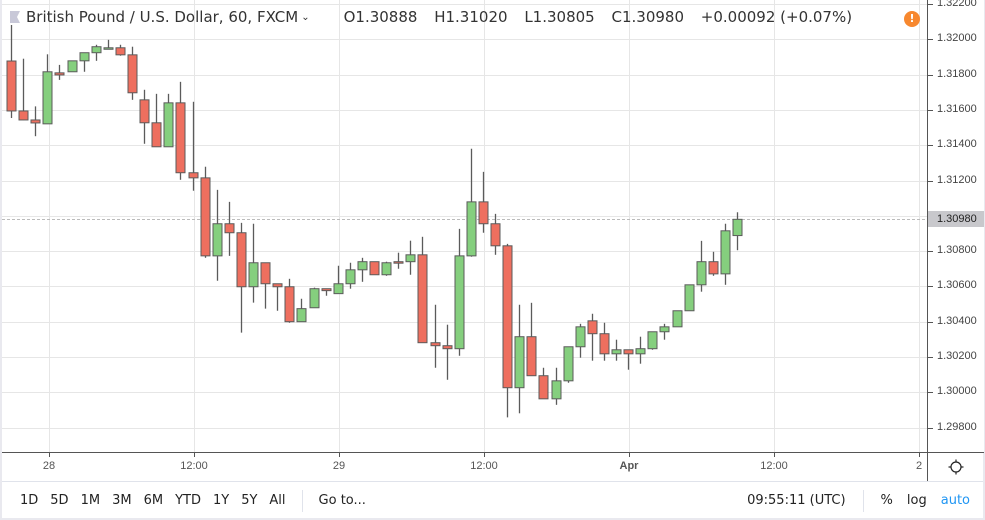 The image size is (985, 520). Describe the element at coordinates (464, 466) in the screenshot. I see `time-axis: 28 12:00 29 12:00 Apr 12:00 2` at that location.